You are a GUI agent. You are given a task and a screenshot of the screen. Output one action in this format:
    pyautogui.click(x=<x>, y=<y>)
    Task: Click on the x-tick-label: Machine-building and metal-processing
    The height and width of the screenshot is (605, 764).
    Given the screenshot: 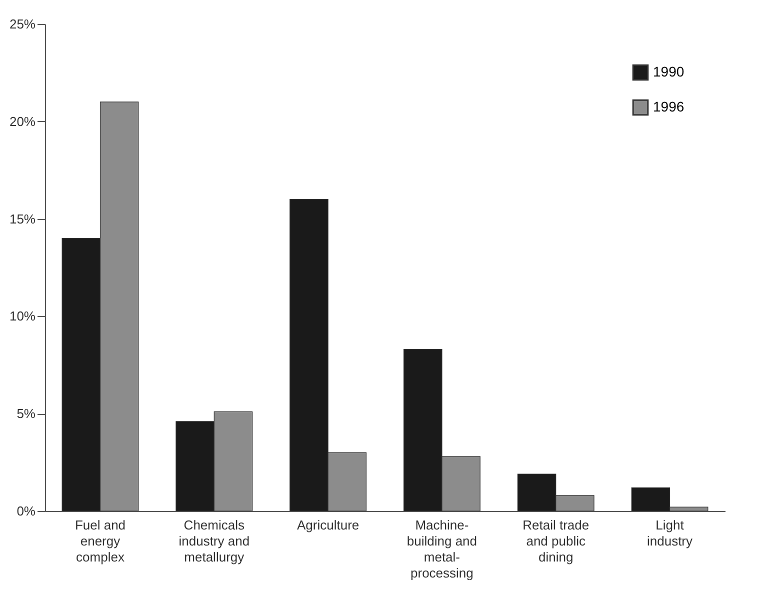 What is the action you would take?
    pyautogui.click(x=442, y=549)
    